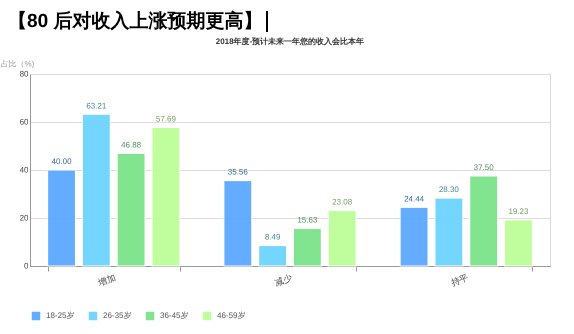 The image size is (574, 334). I want to click on chart-title: 【80 后对收入上涨预期更高】, so click(138, 21).